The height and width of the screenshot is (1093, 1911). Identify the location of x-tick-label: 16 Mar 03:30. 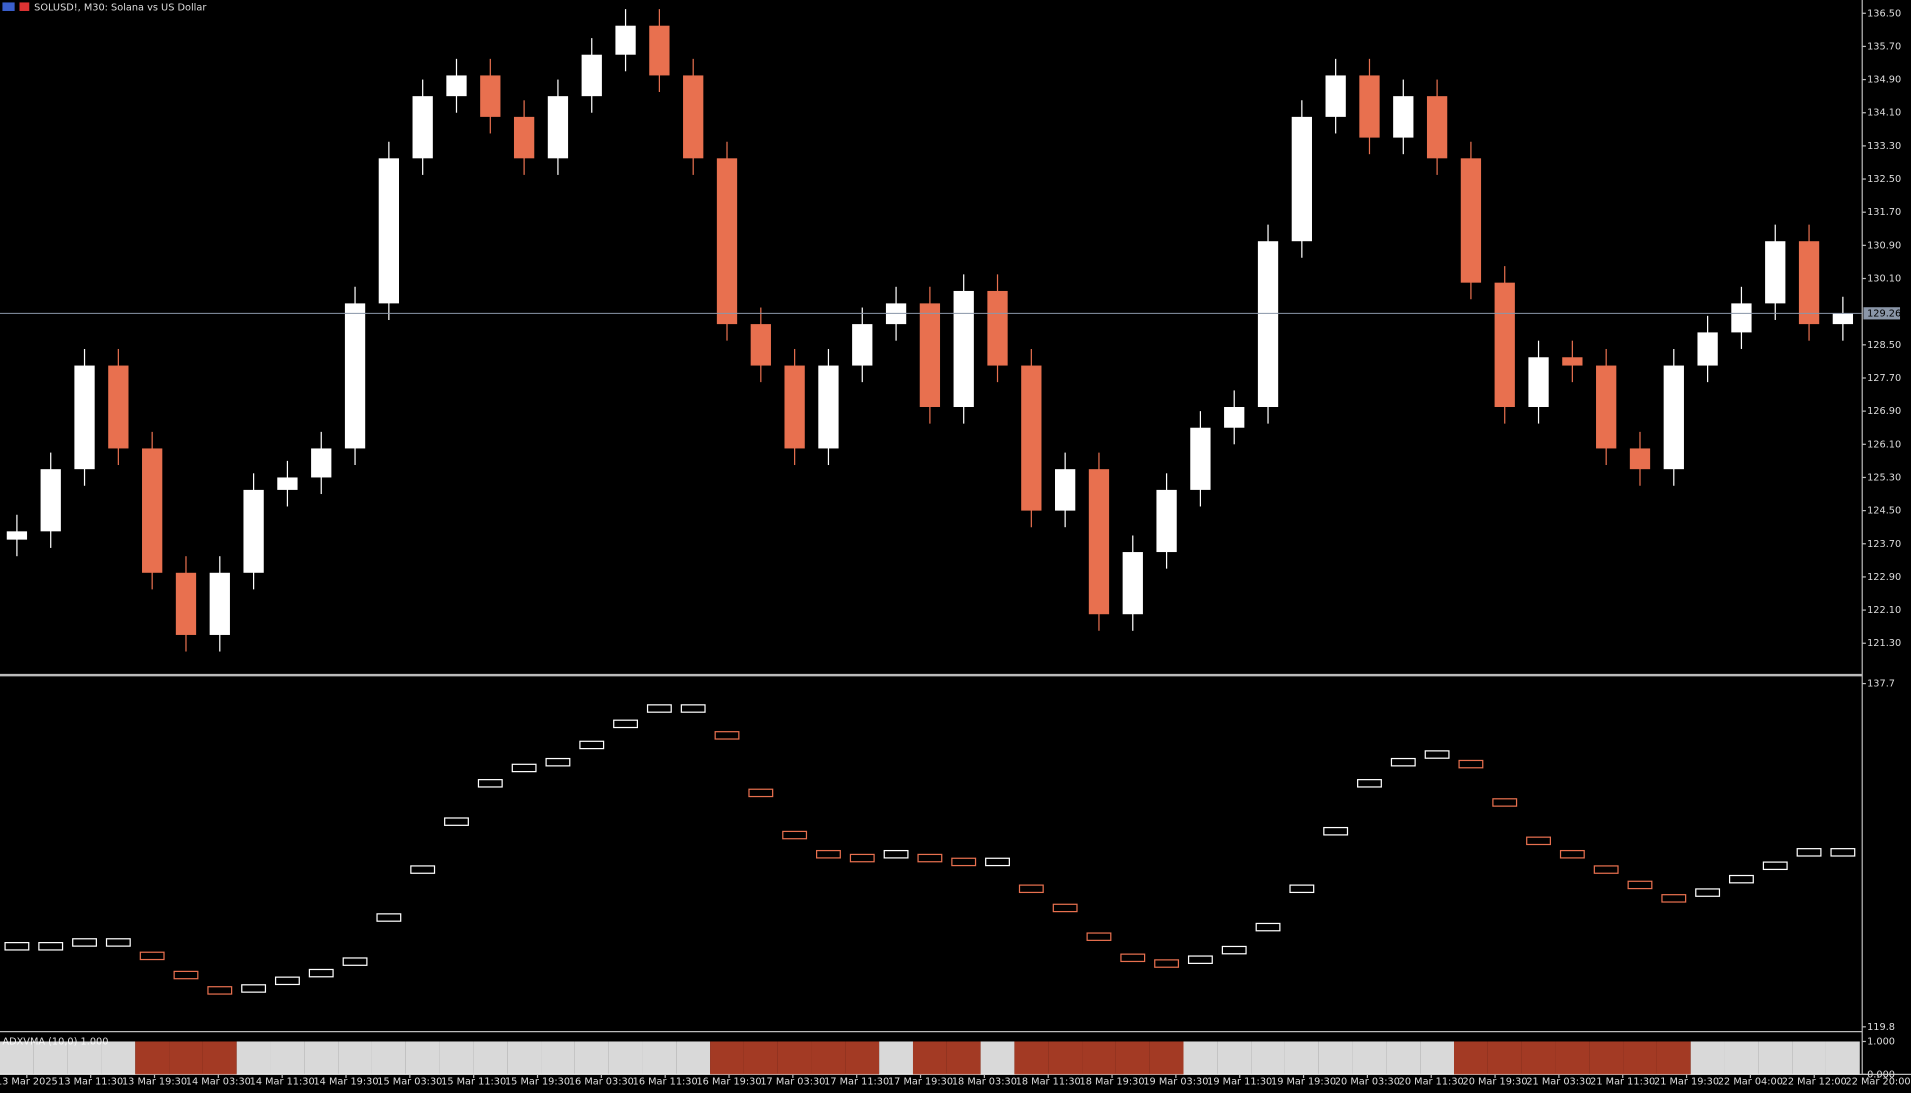
(601, 1082).